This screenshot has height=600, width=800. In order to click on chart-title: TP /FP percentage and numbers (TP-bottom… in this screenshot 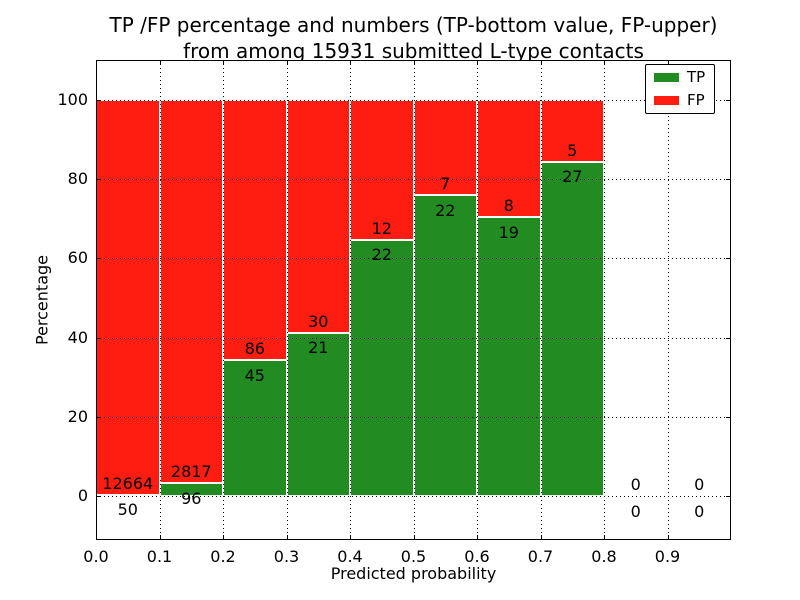, I will do `click(413, 38)`.